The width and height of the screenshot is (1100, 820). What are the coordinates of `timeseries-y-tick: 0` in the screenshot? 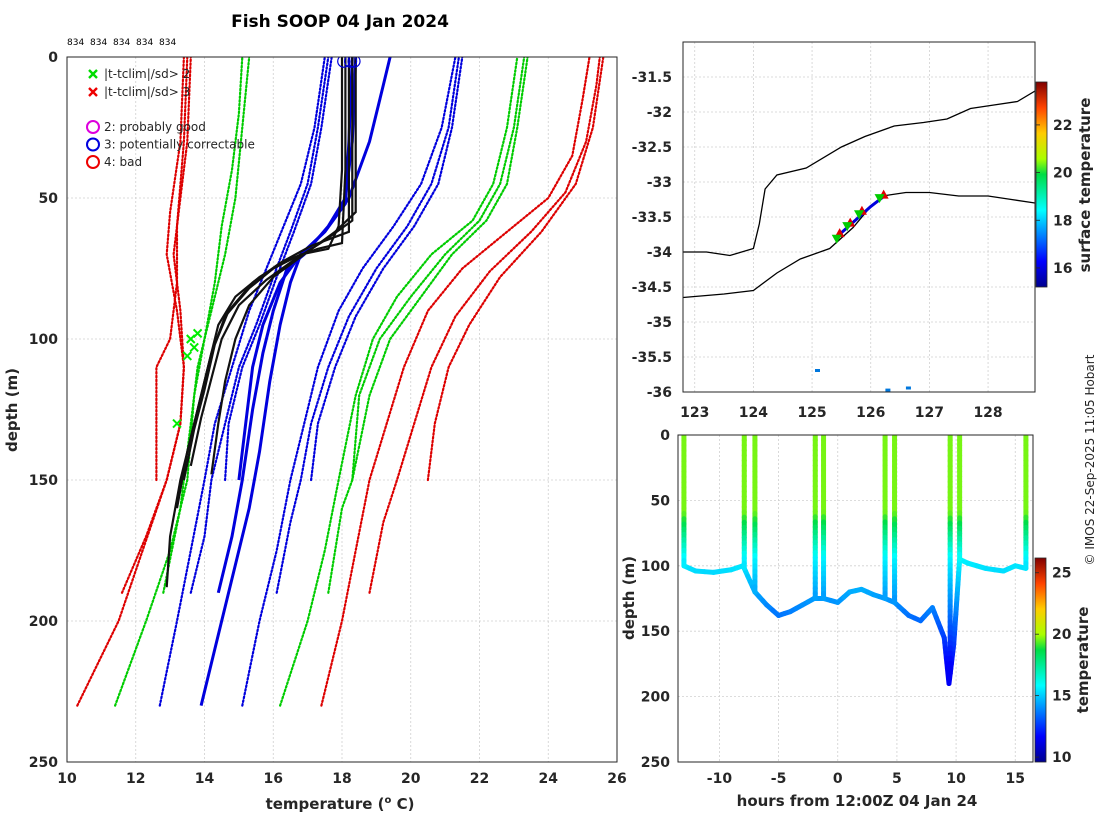 It's located at (665, 436).